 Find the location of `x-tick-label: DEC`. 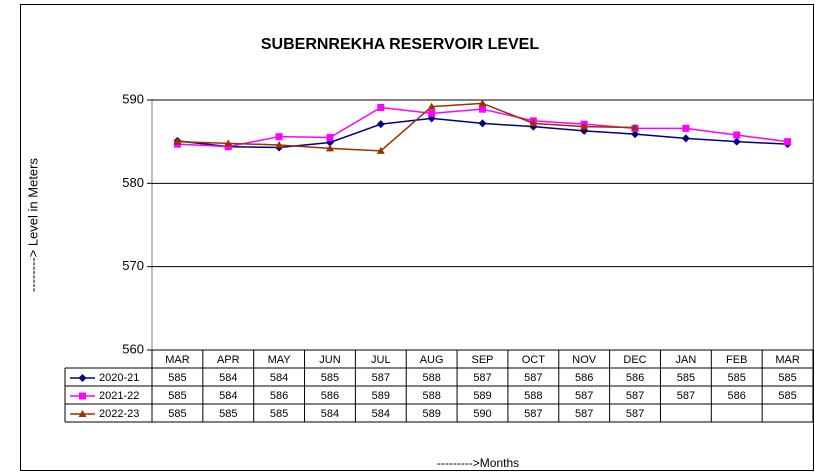

x-tick-label: DEC is located at coordinates (634, 360).